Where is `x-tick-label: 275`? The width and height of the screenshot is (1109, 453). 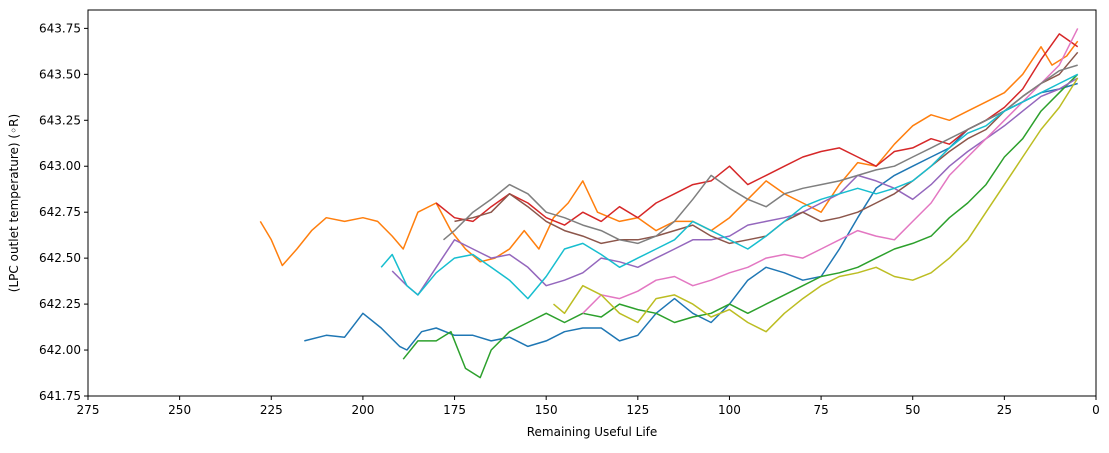 x-tick-label: 275 is located at coordinates (88, 410).